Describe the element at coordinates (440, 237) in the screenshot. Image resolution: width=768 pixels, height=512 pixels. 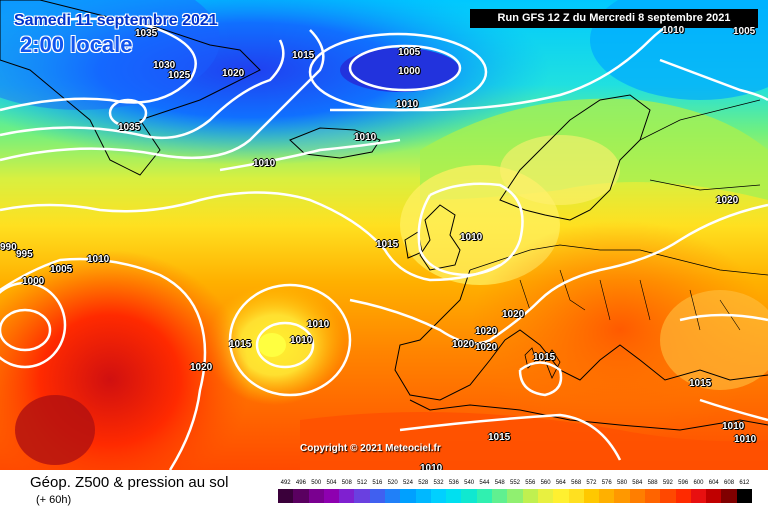
I see `coast-britain` at that location.